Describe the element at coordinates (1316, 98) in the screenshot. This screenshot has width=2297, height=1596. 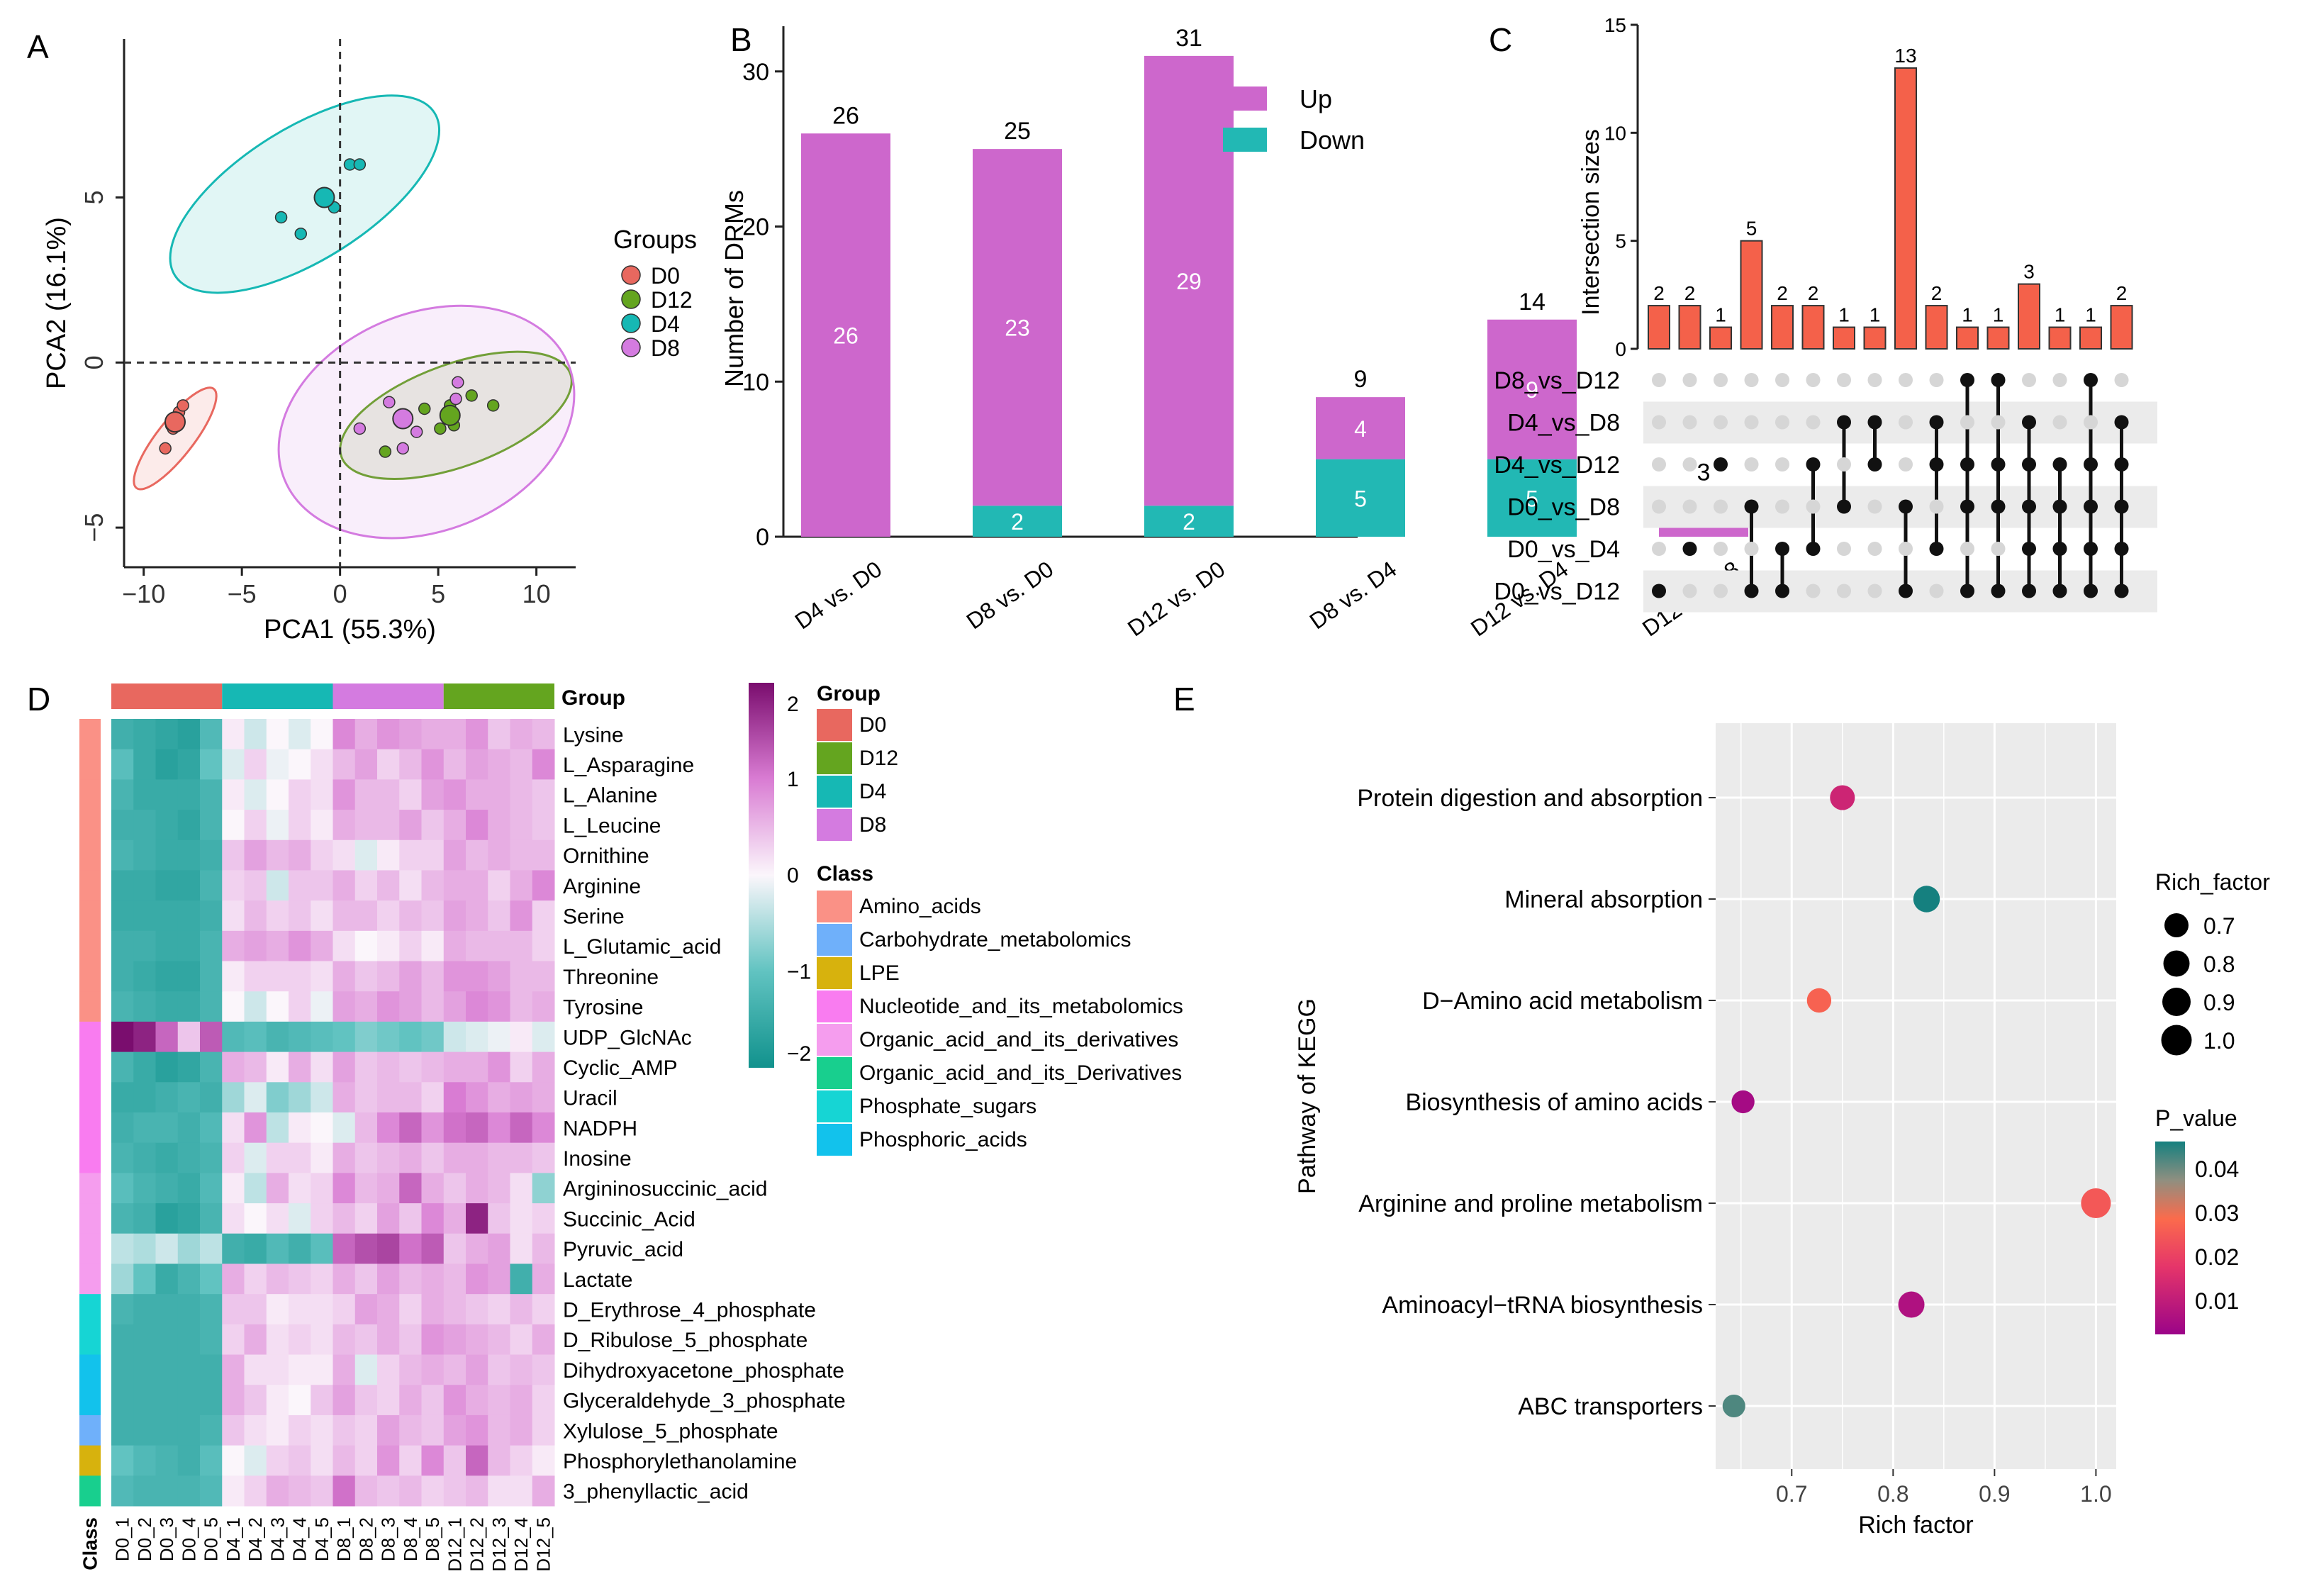
I see `legend-label-up: Up` at that location.